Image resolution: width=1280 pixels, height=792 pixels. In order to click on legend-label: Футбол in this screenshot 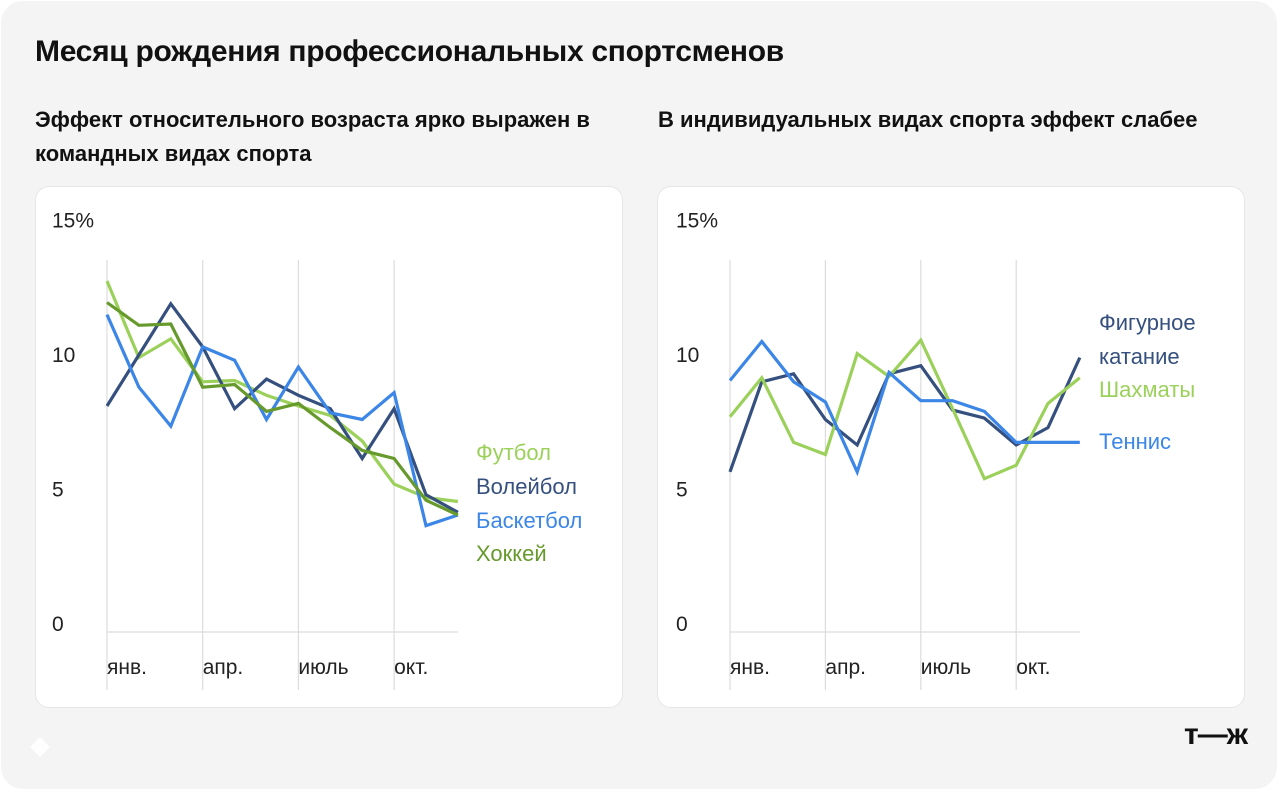, I will do `click(513, 452)`.